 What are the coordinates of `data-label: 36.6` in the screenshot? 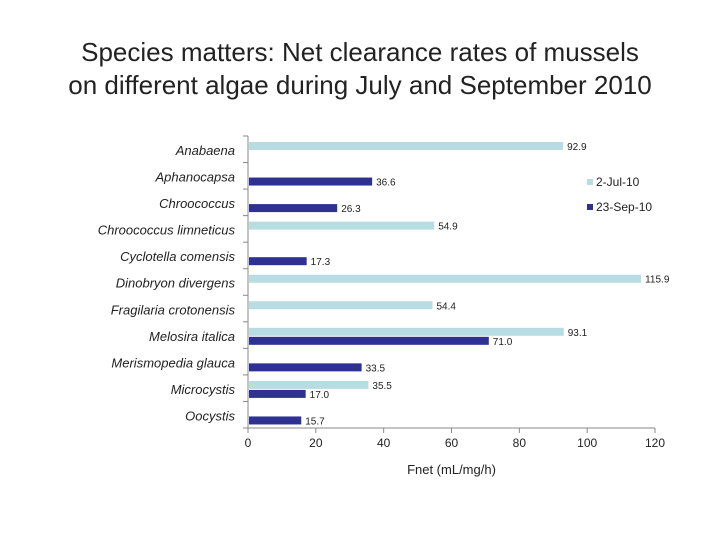 It's located at (386, 183).